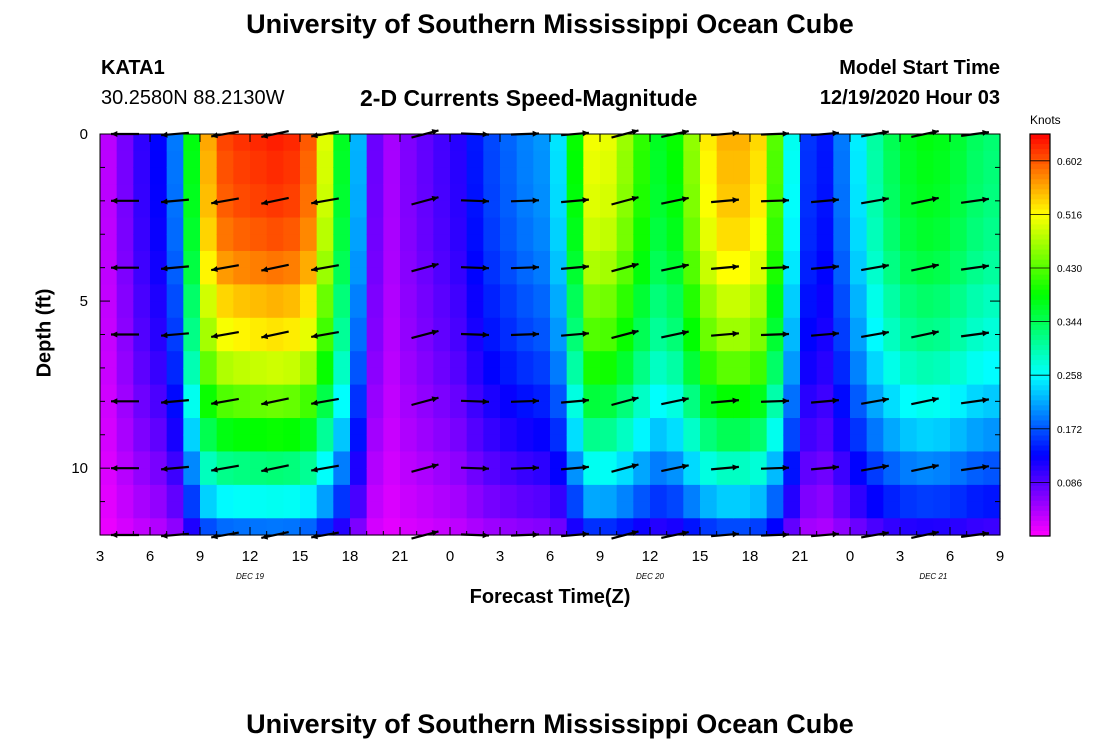 This screenshot has width=1100, height=750. I want to click on colorbar-tick-label: 0.258, so click(1069, 376).